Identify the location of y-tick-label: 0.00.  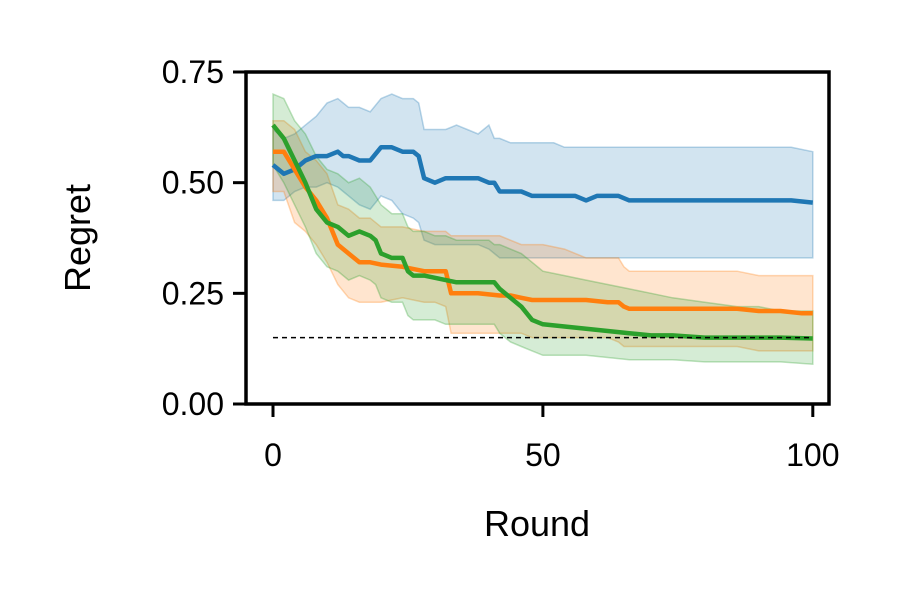
(193, 404).